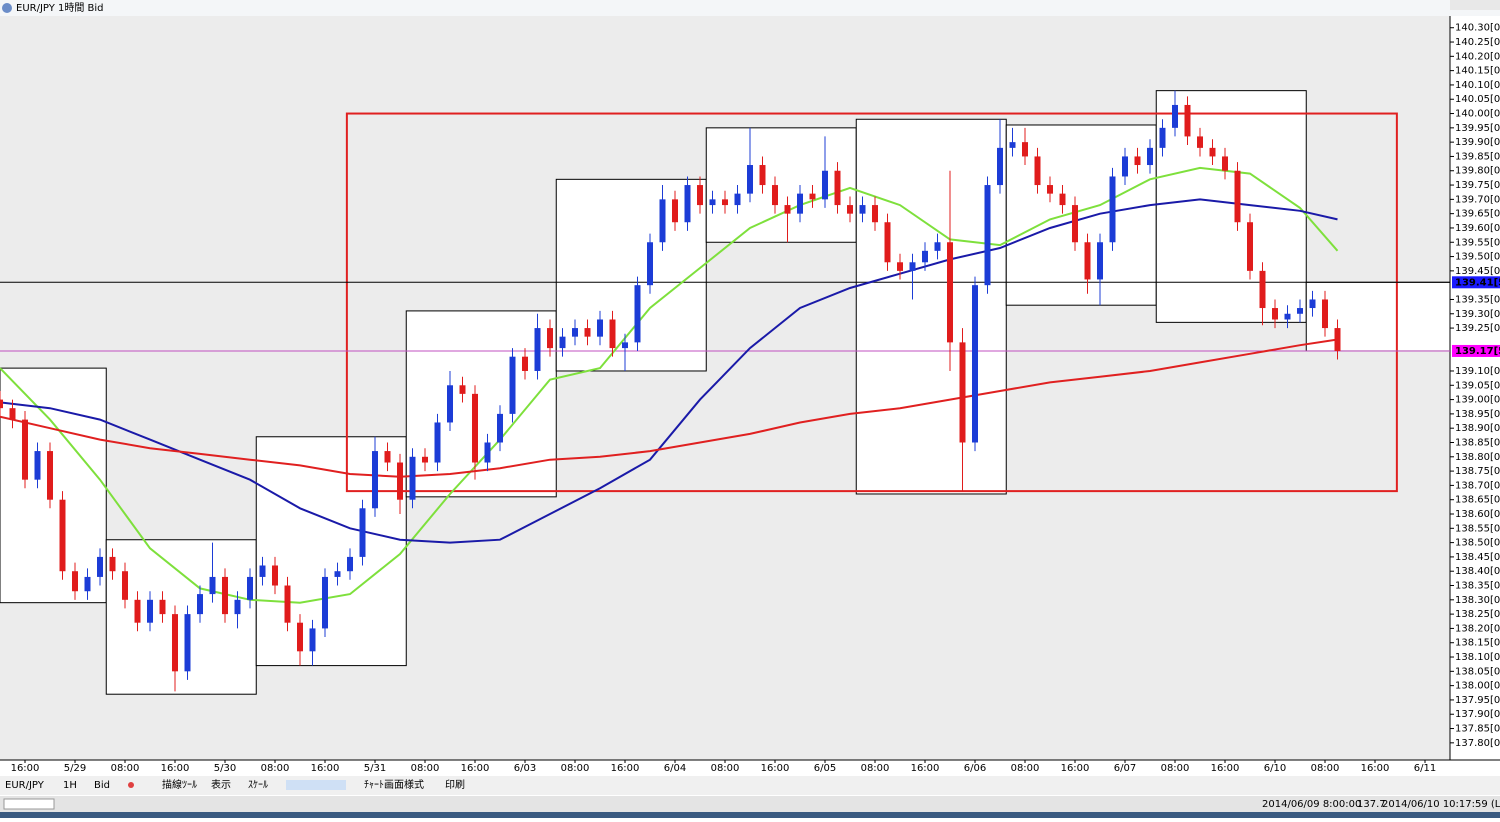 The height and width of the screenshot is (822, 1500). Describe the element at coordinates (179, 784) in the screenshot. I see `toolbar-button: 描線ﾂｰﾙ` at that location.